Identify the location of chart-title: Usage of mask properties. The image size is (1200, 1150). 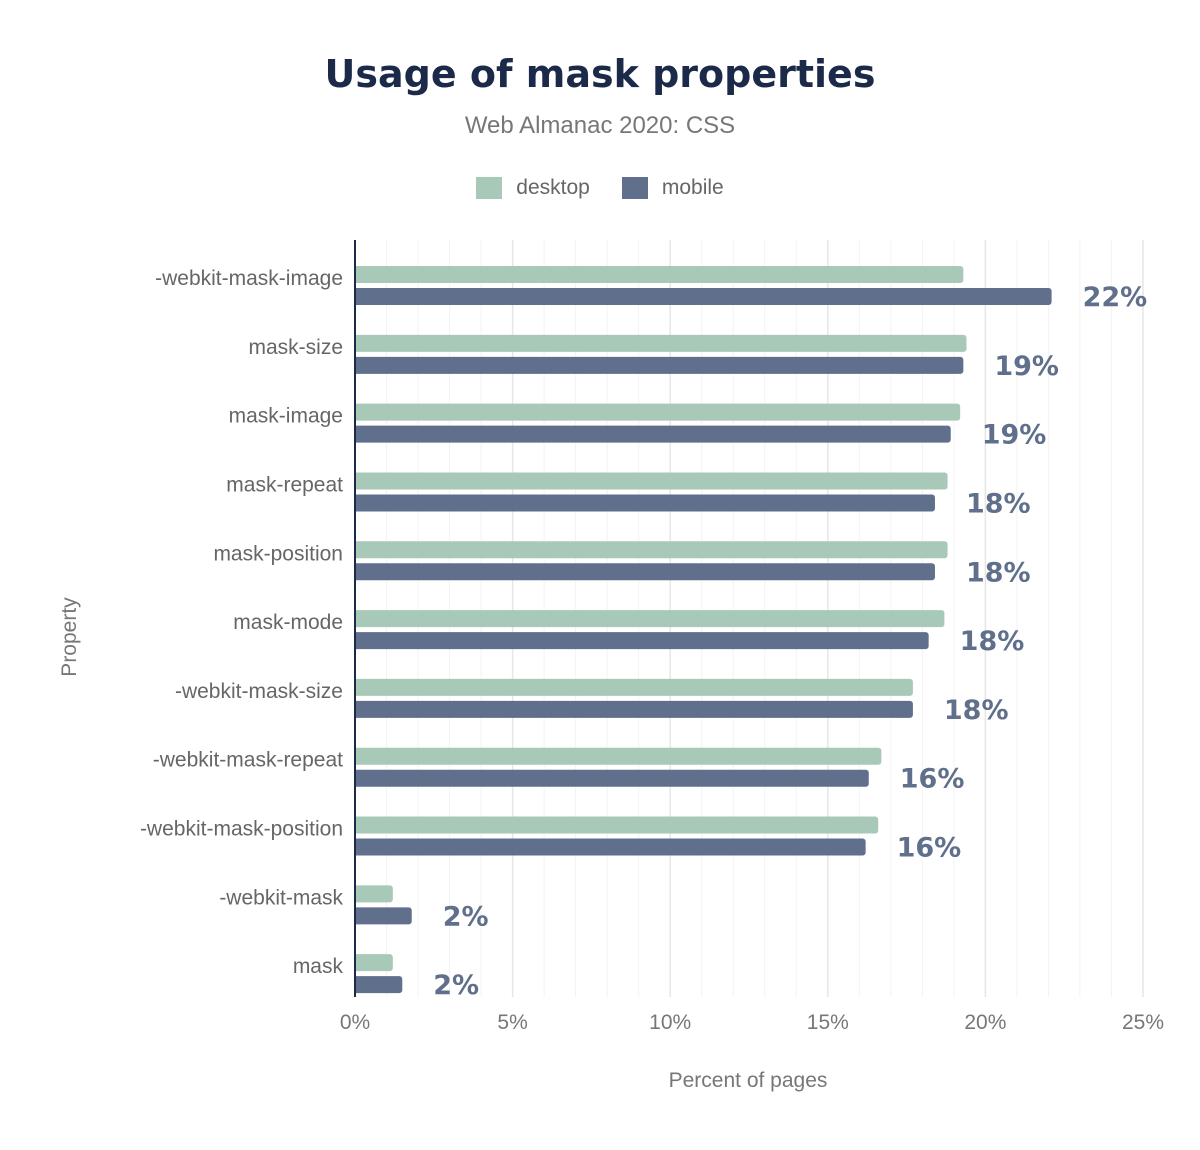
(600, 74).